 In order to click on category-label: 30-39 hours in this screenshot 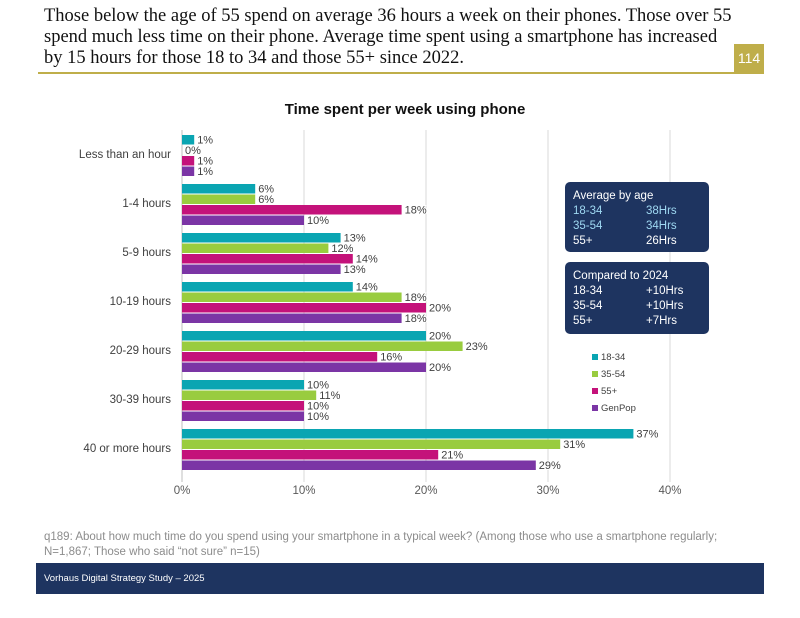, I will do `click(141, 400)`.